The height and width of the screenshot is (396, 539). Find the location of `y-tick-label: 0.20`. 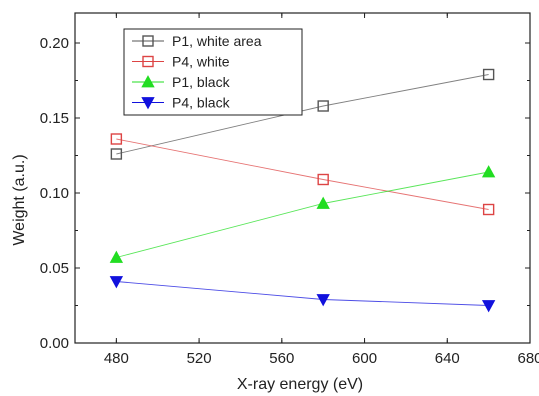

y-tick-label: 0.20 is located at coordinates (54, 43).